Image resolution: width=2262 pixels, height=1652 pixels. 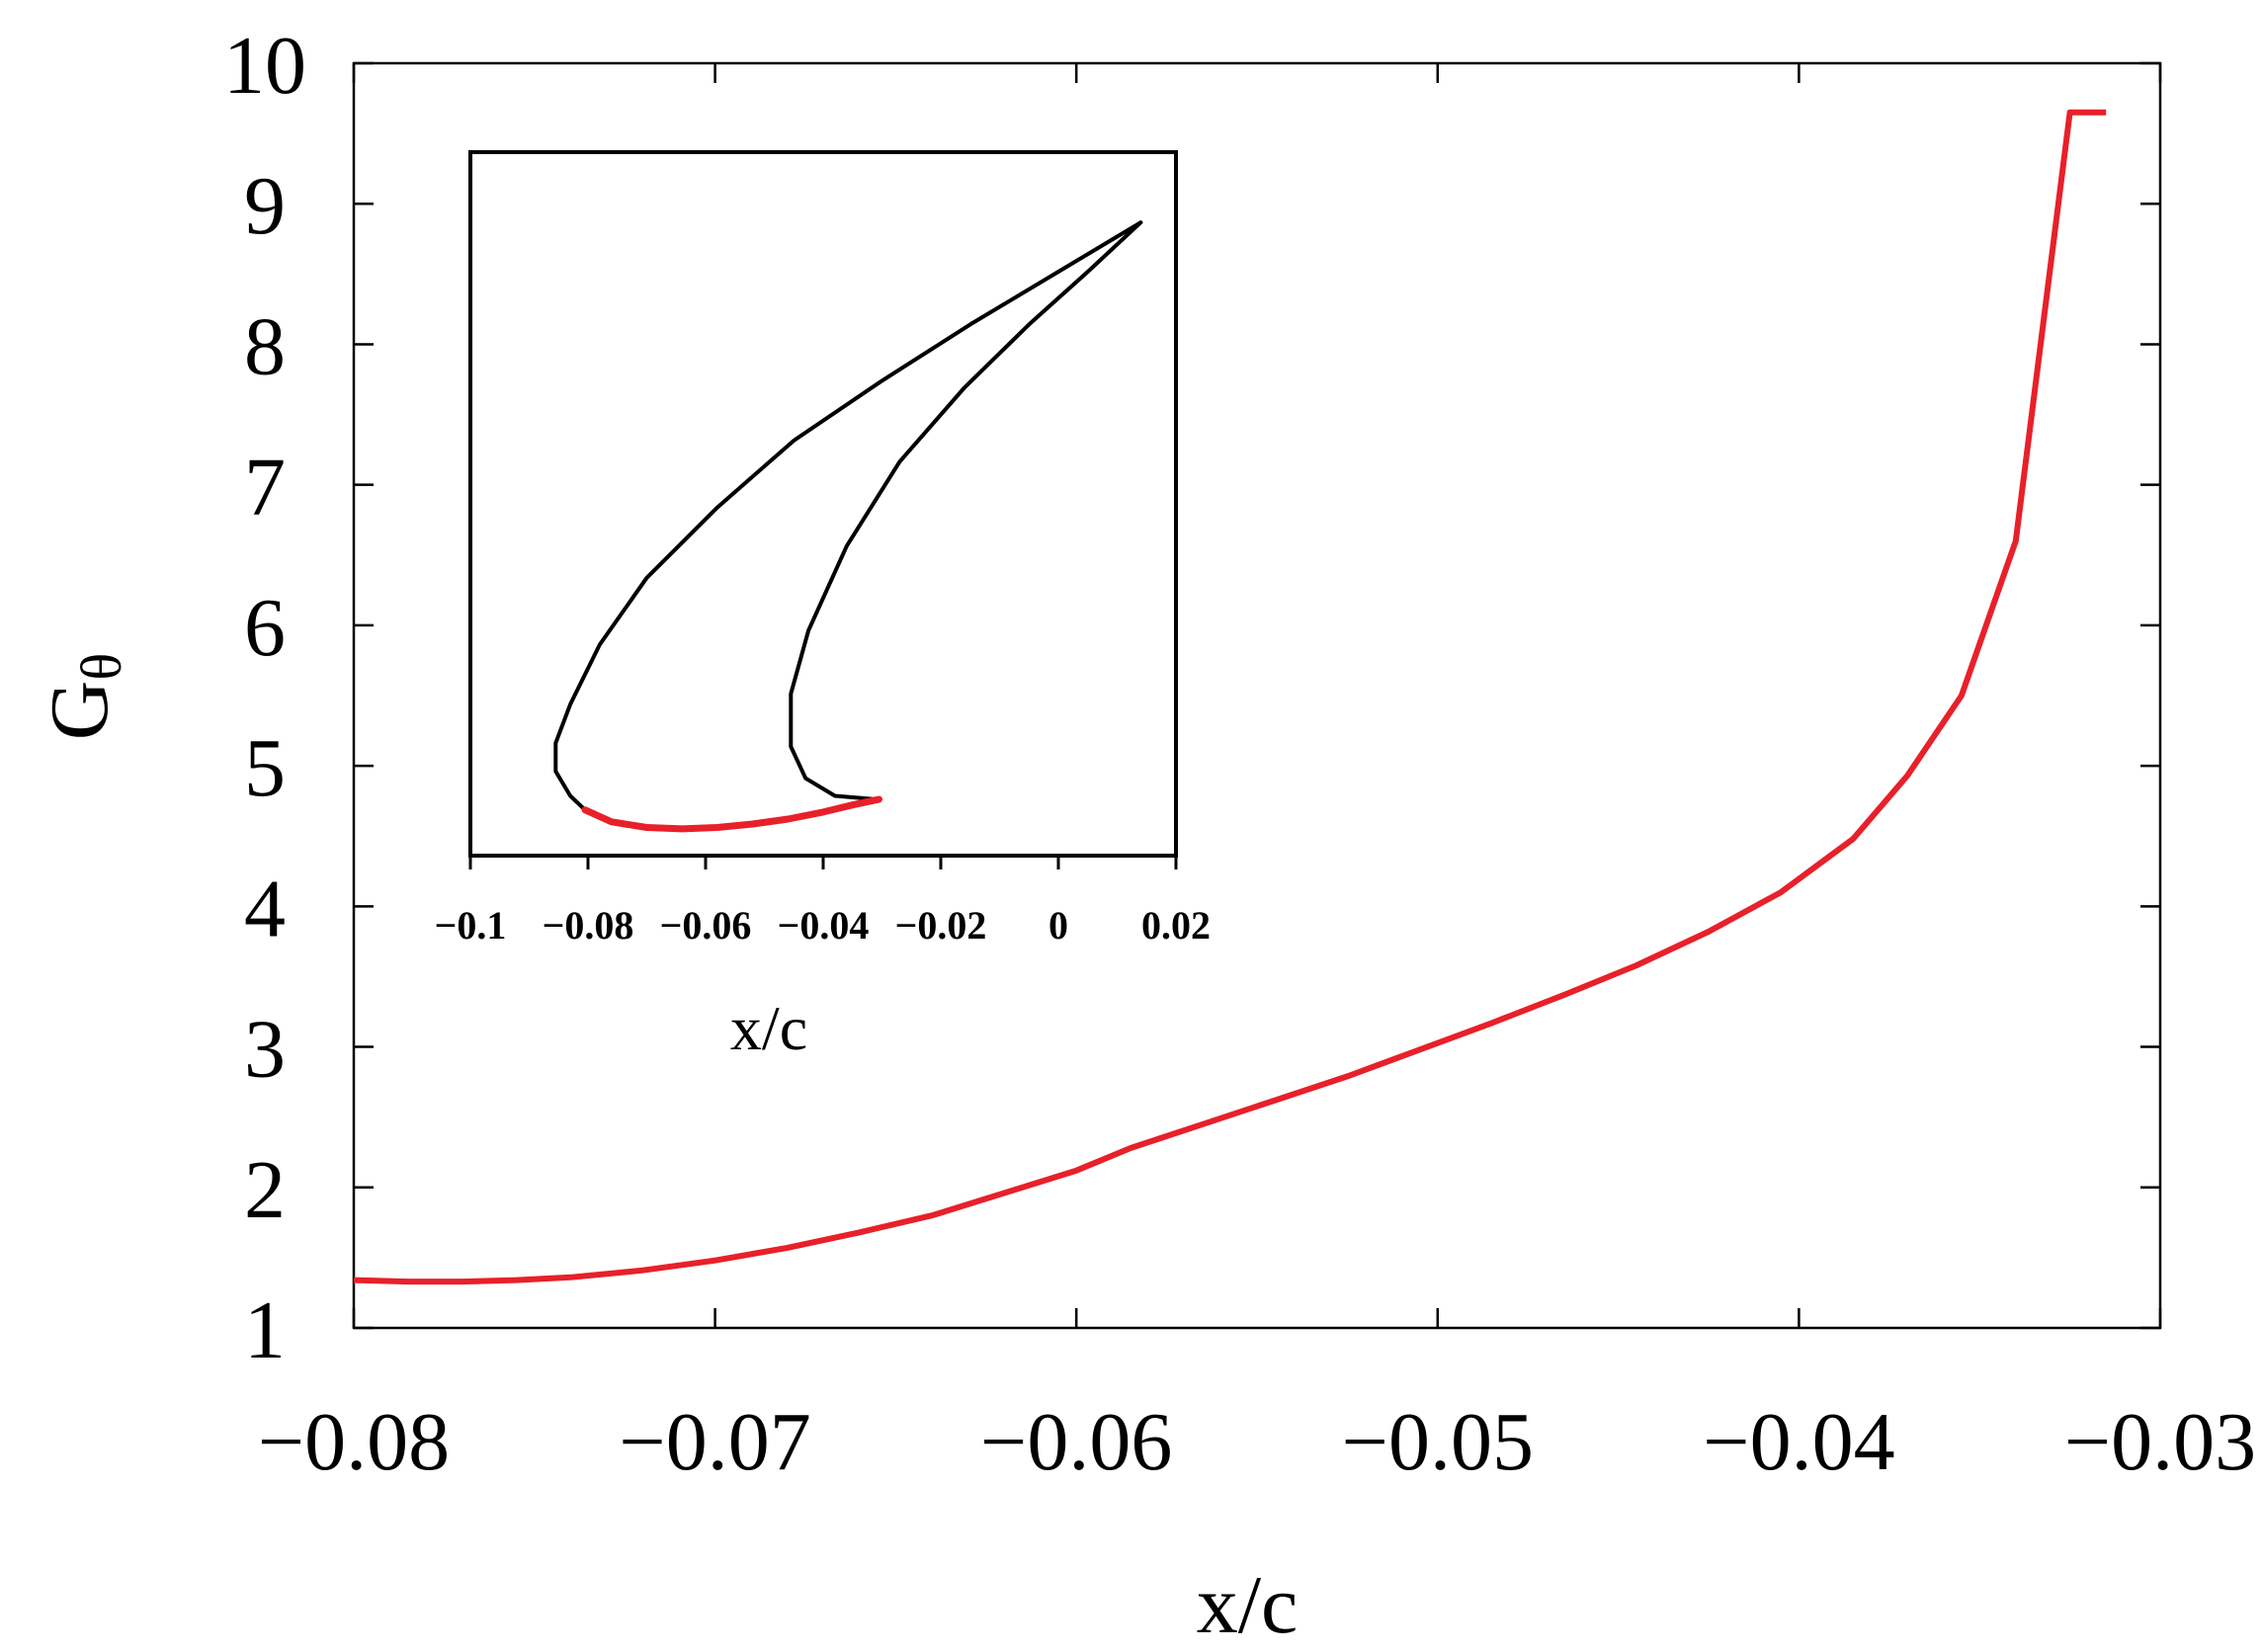 What do you see at coordinates (823, 902) in the screenshot?
I see `inset-x-axis: −0.1 −0.08 −0.06 −0.04 −0.02 0 0.02` at bounding box center [823, 902].